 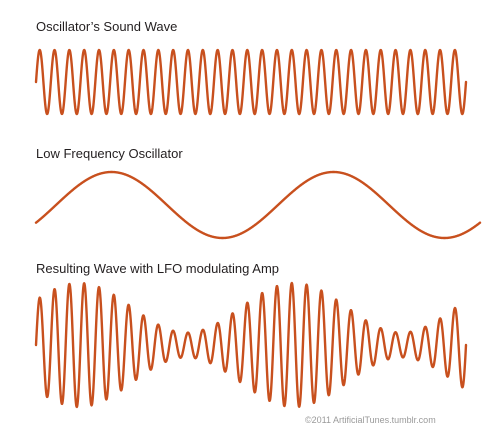 I want to click on copyright-credit: ©2011 ArtificialTunes.tumblr.com, so click(x=370, y=420).